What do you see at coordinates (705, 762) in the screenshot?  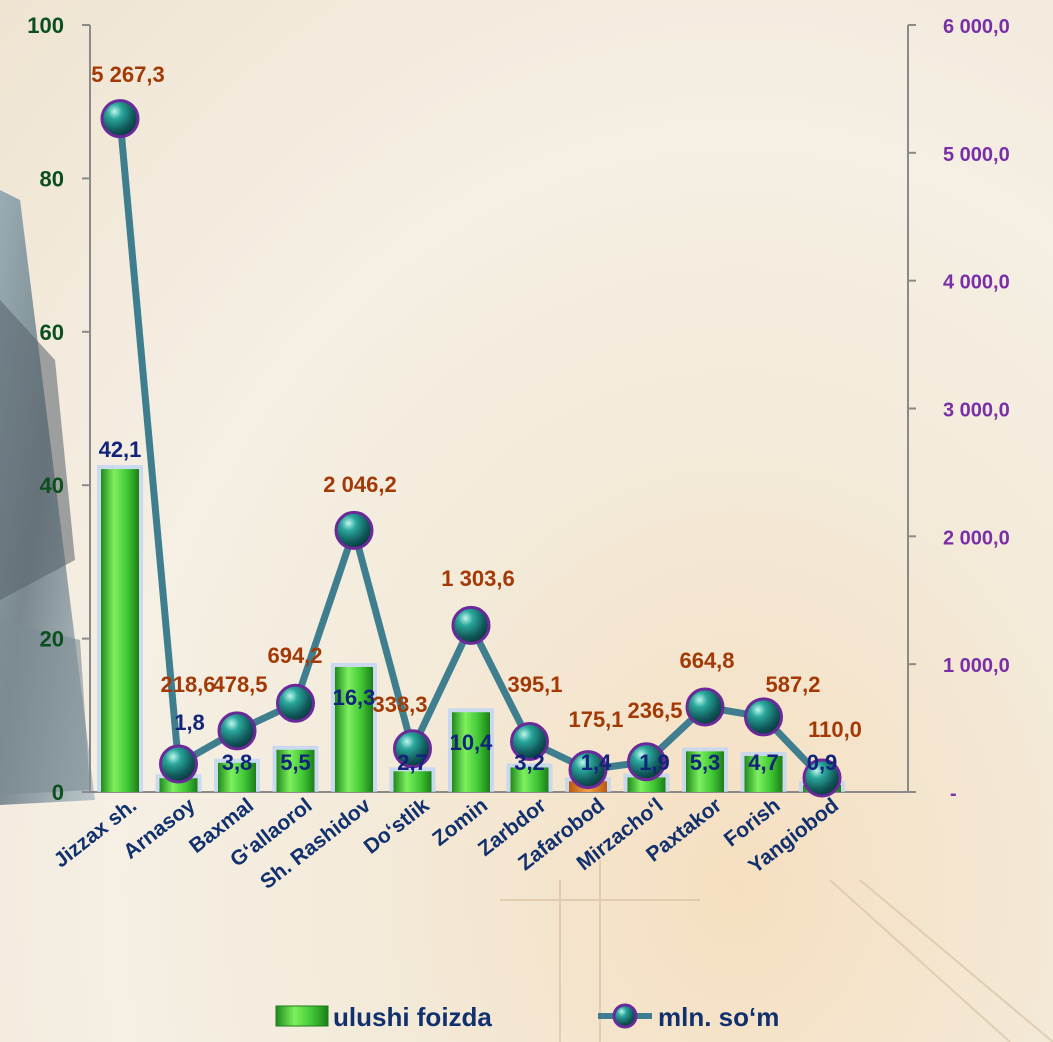 I see `bar-data-label: 5,3` at bounding box center [705, 762].